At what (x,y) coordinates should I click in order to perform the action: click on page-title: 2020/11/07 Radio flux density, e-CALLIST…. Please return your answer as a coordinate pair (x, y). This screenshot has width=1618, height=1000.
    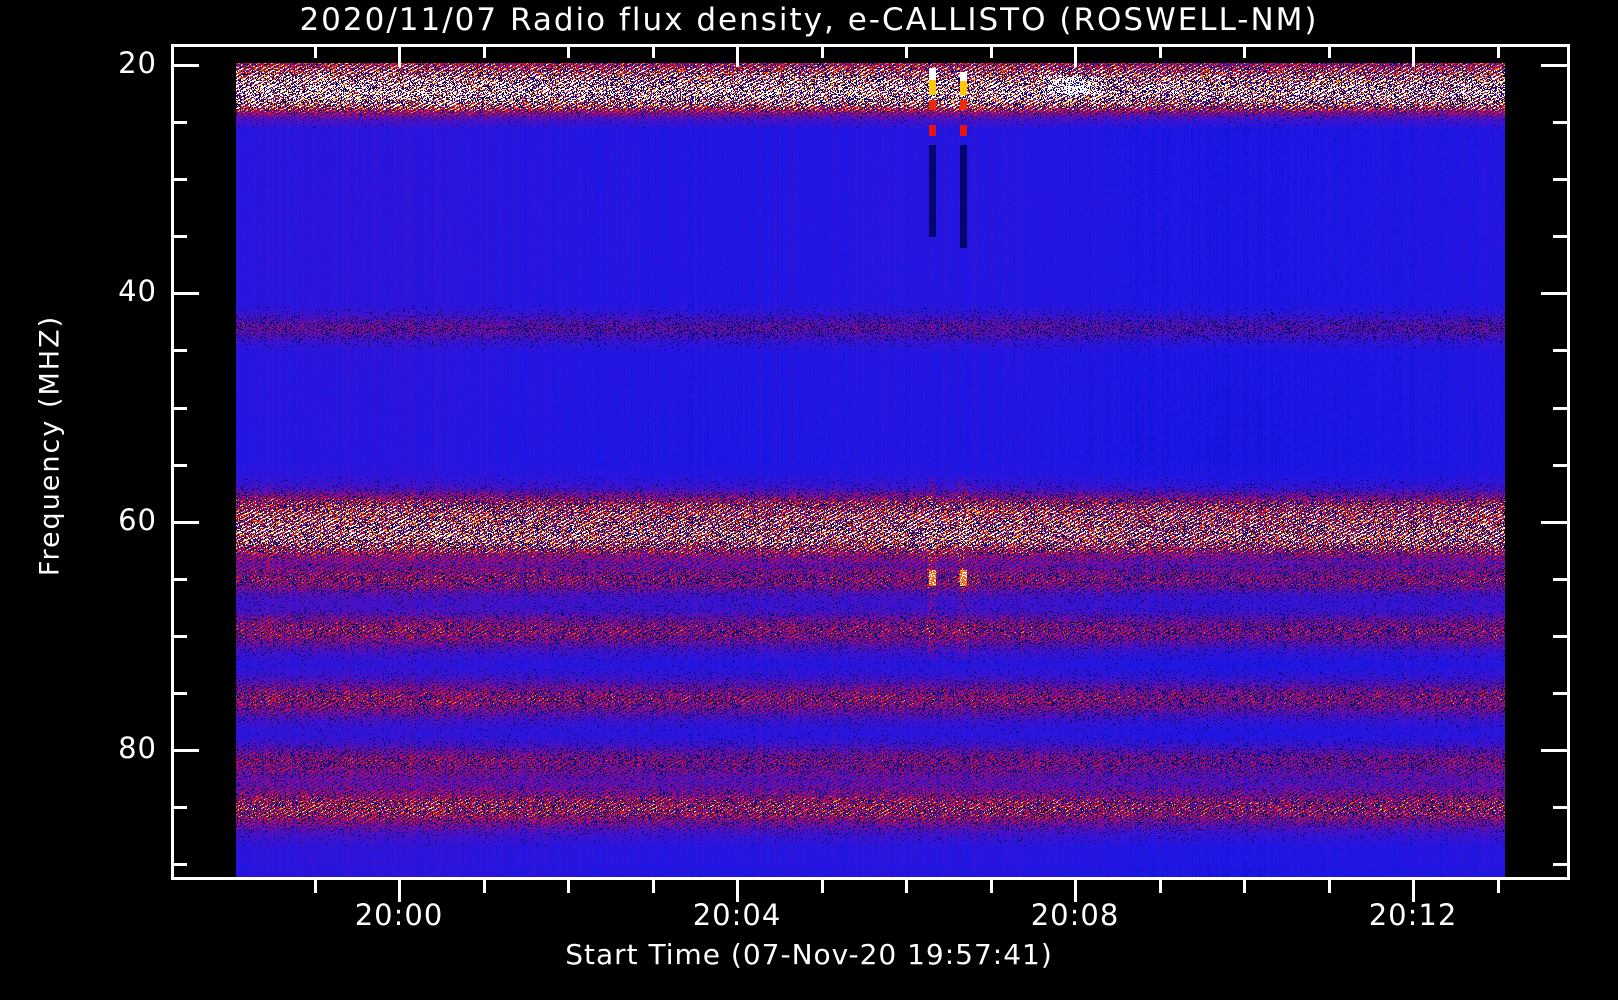
    Looking at the image, I should click on (809, 20).